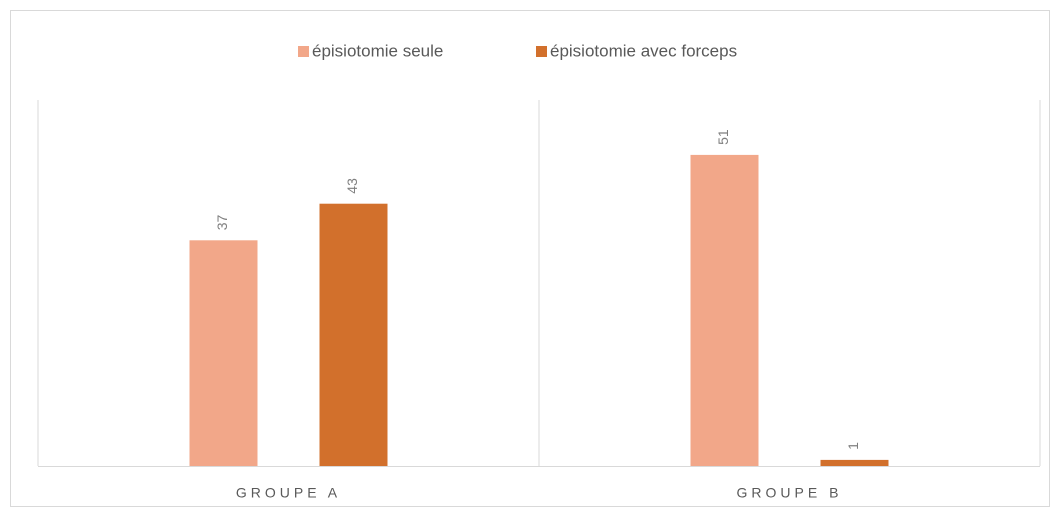 The image size is (1060, 515). Describe the element at coordinates (790, 493) in the screenshot. I see `x-tick-label: GROUPE B` at that location.